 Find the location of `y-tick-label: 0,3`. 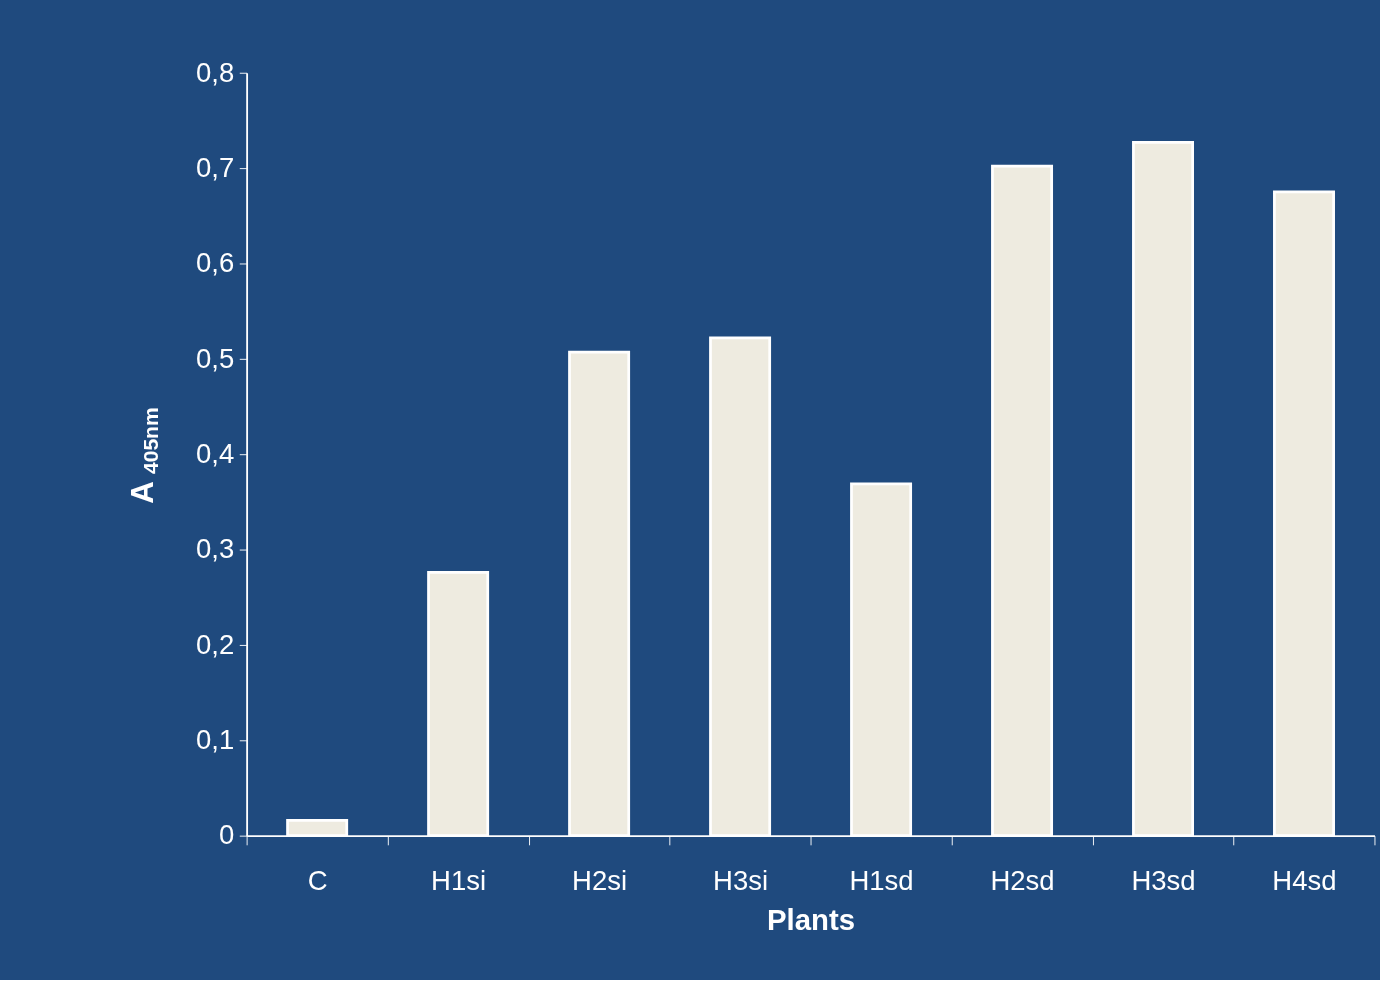

y-tick-label: 0,3 is located at coordinates (215, 549).